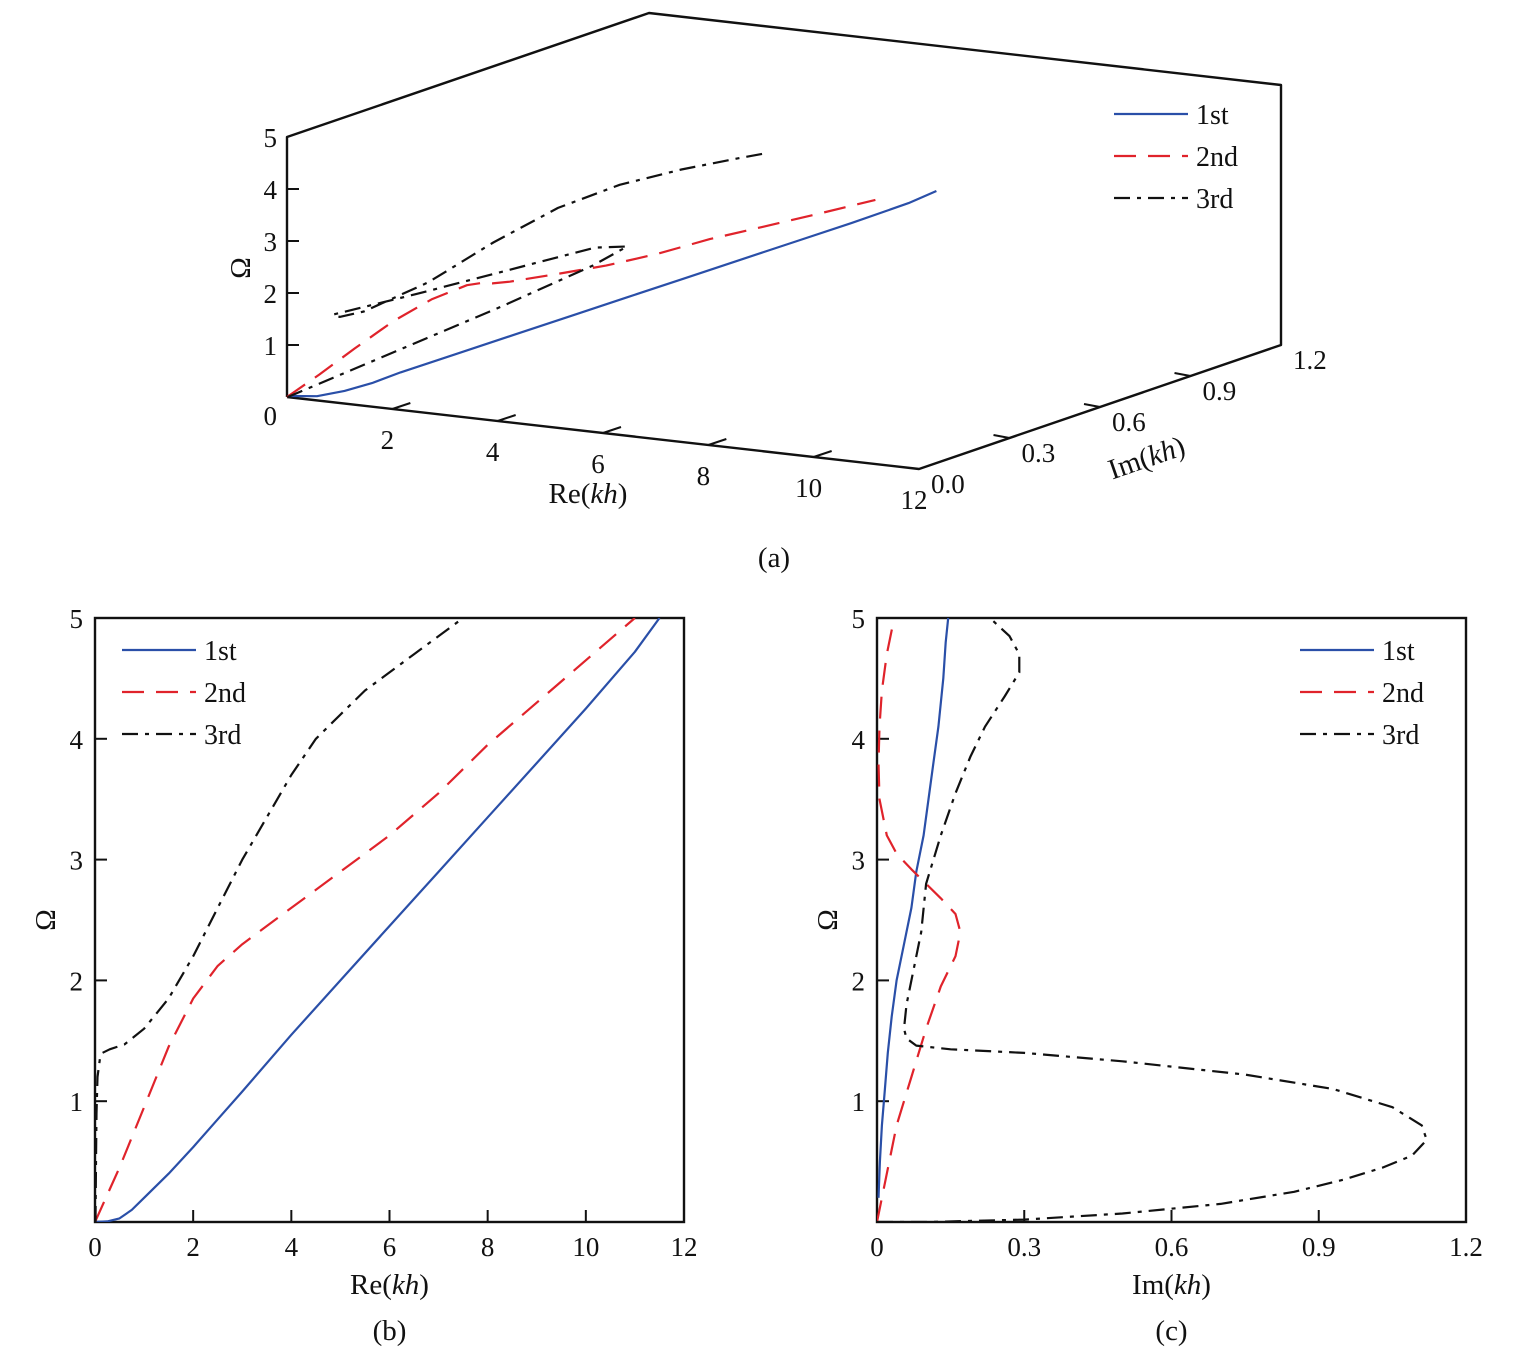 Image resolution: width=1539 pixels, height=1365 pixels. I want to click on omega-tick-label: 5, so click(271, 138).